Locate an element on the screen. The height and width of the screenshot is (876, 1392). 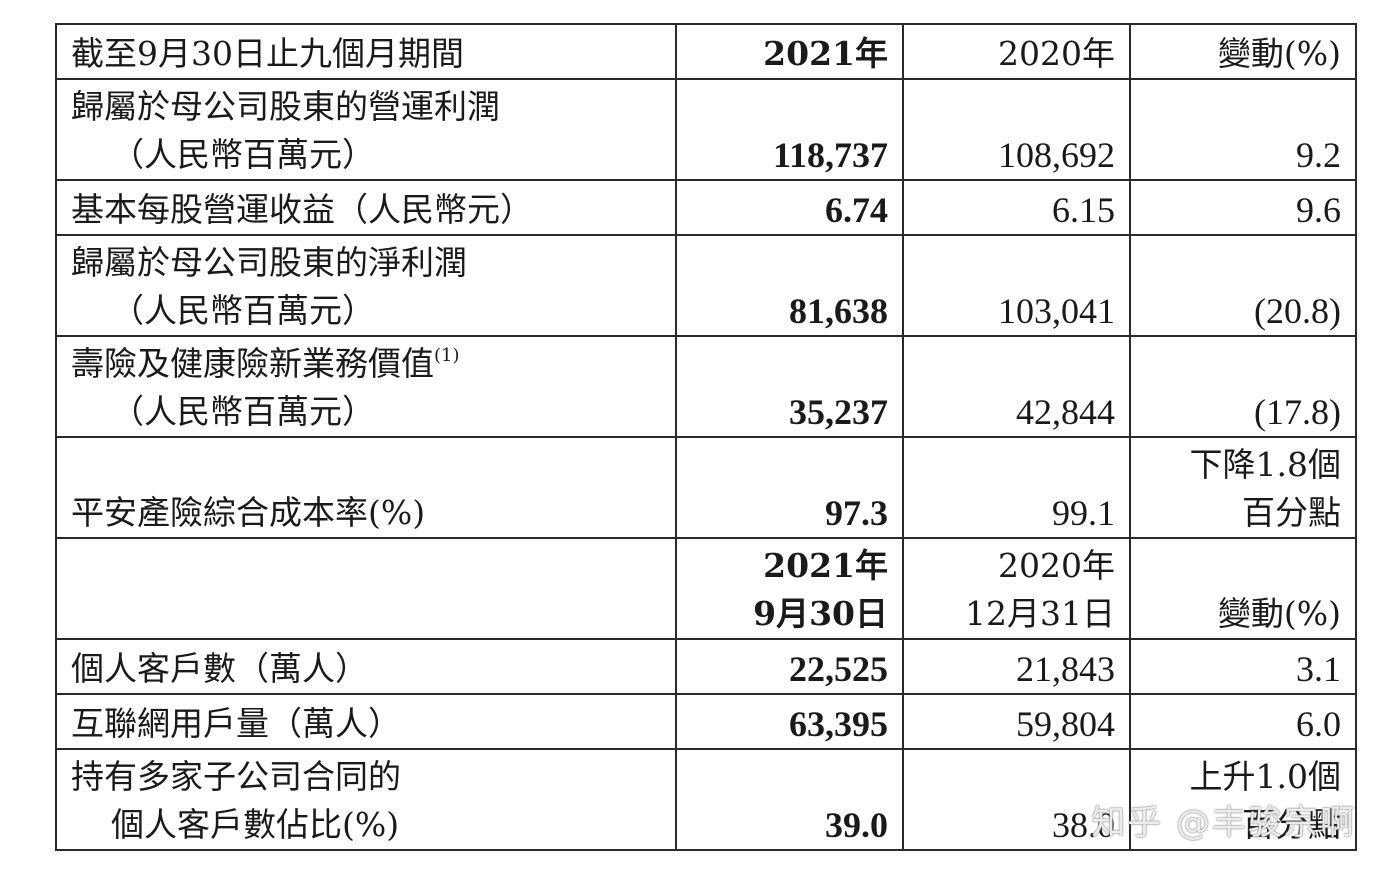
value-change: 上升1.0個 百分點 is located at coordinates (1243, 799).